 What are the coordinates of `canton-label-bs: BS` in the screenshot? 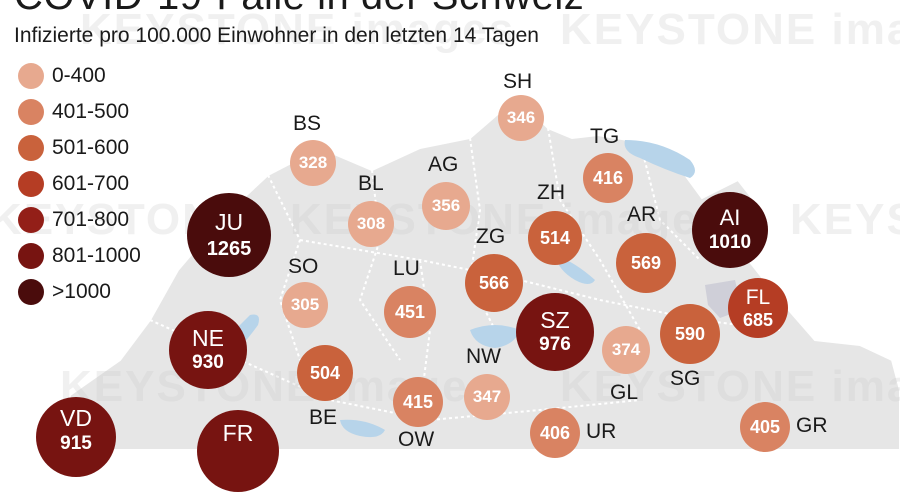 It's located at (307, 123).